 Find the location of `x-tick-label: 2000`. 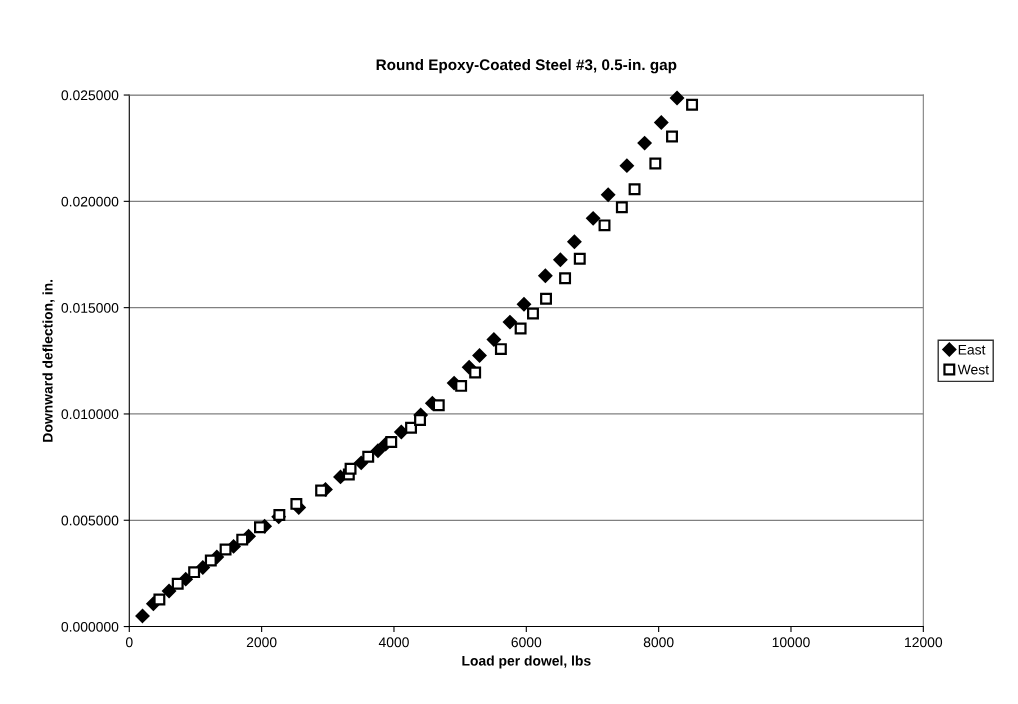

x-tick-label: 2000 is located at coordinates (261, 642).